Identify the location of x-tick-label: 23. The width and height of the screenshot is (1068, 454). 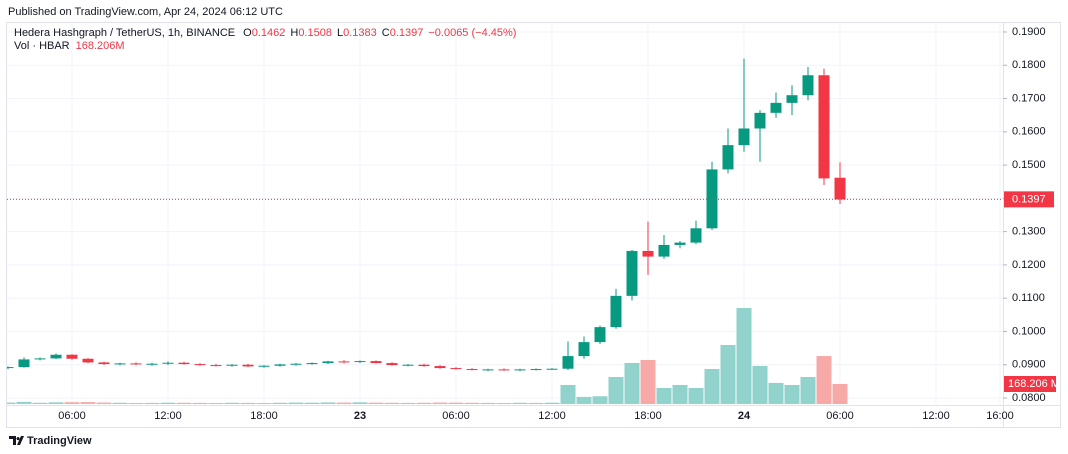
(360, 416).